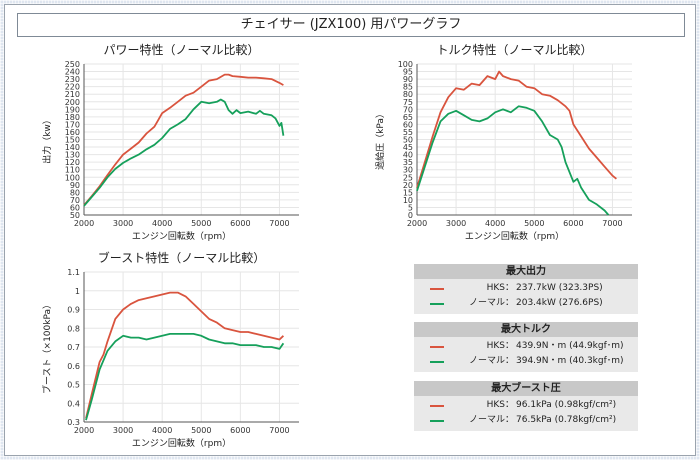 The height and width of the screenshot is (460, 700). I want to click on summary-row-value: 237.7kW (323.3PS), so click(559, 288).